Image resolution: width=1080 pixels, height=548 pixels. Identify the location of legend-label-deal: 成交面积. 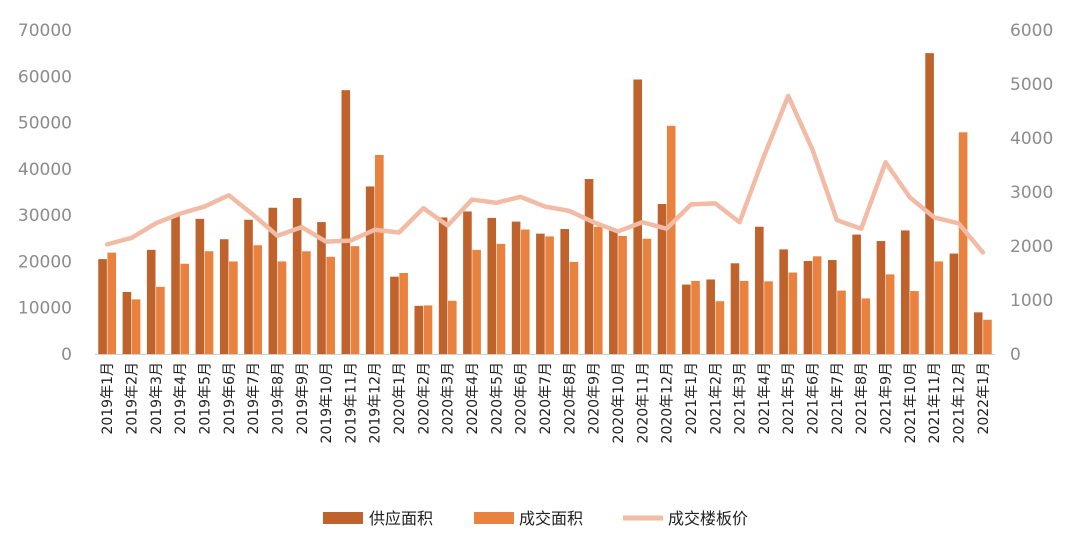
(551, 518).